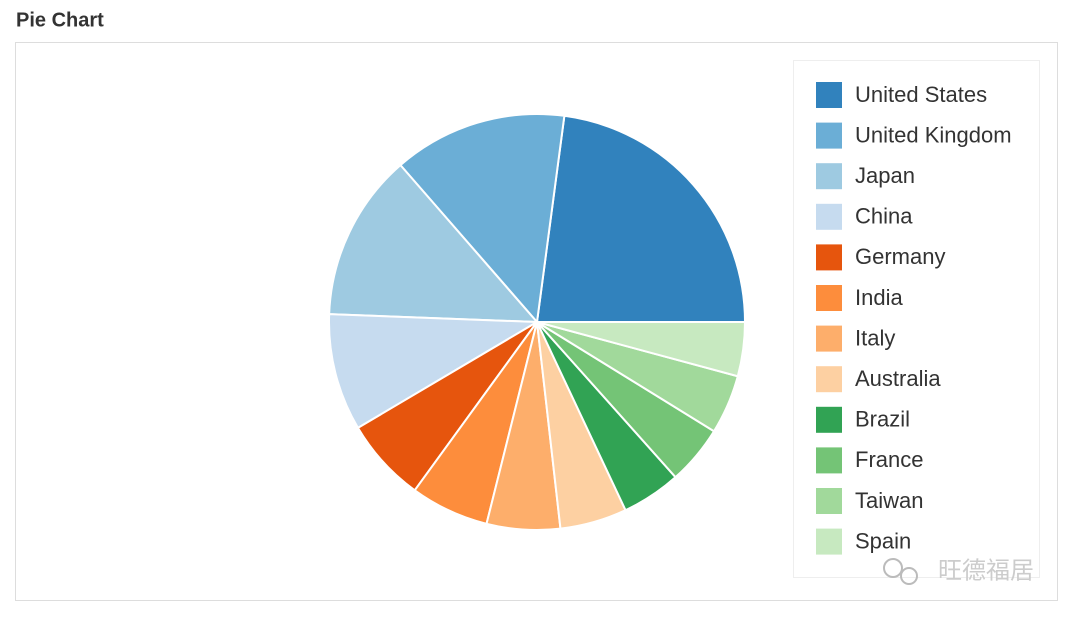 The width and height of the screenshot is (1080, 624). Describe the element at coordinates (986, 570) in the screenshot. I see `watermark-text: 旺德福居` at that location.